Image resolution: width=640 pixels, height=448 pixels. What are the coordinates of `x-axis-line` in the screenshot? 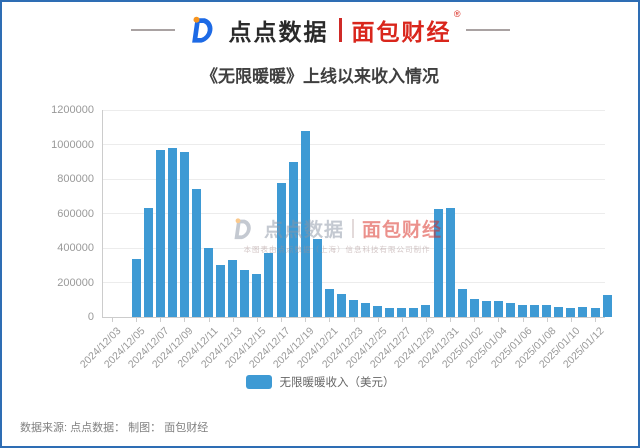 It's located at (353, 317).